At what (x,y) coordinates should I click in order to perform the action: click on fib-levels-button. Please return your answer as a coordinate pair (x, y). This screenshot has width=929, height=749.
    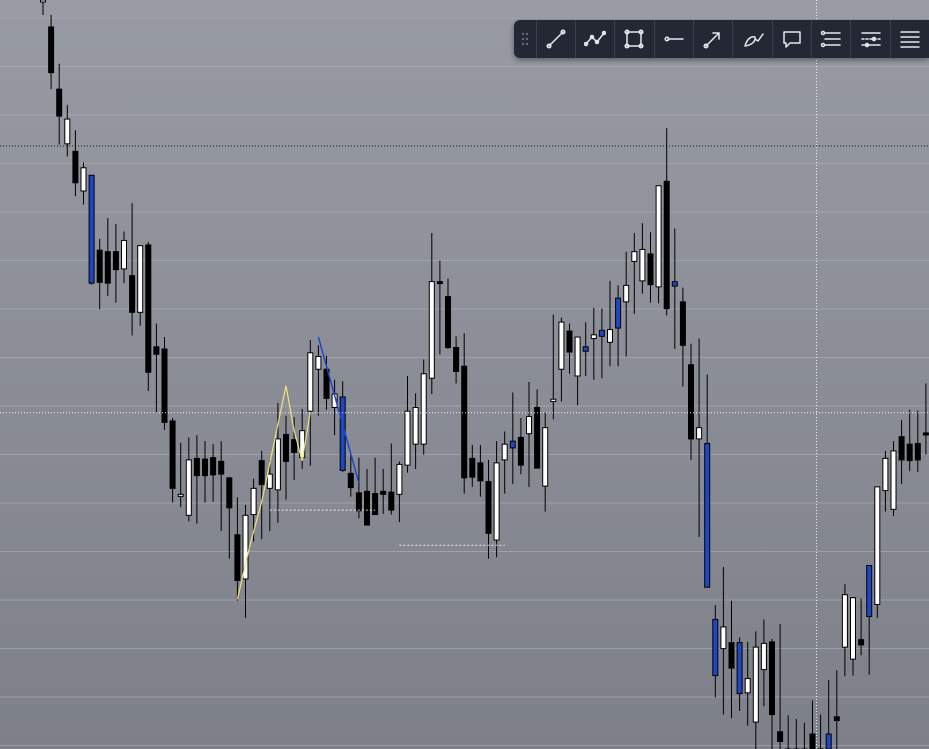
    Looking at the image, I should click on (830, 39).